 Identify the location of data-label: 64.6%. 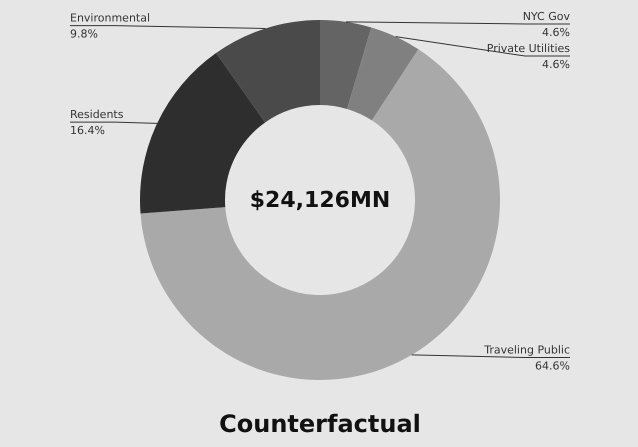
(552, 366).